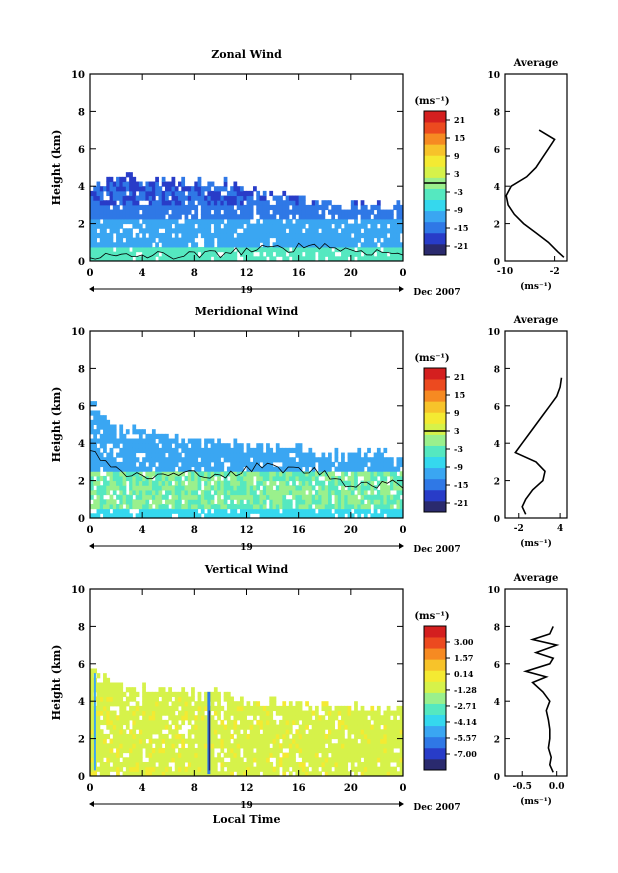 The image size is (618, 873). I want to click on y-axis-title: Height (km), so click(56, 425).